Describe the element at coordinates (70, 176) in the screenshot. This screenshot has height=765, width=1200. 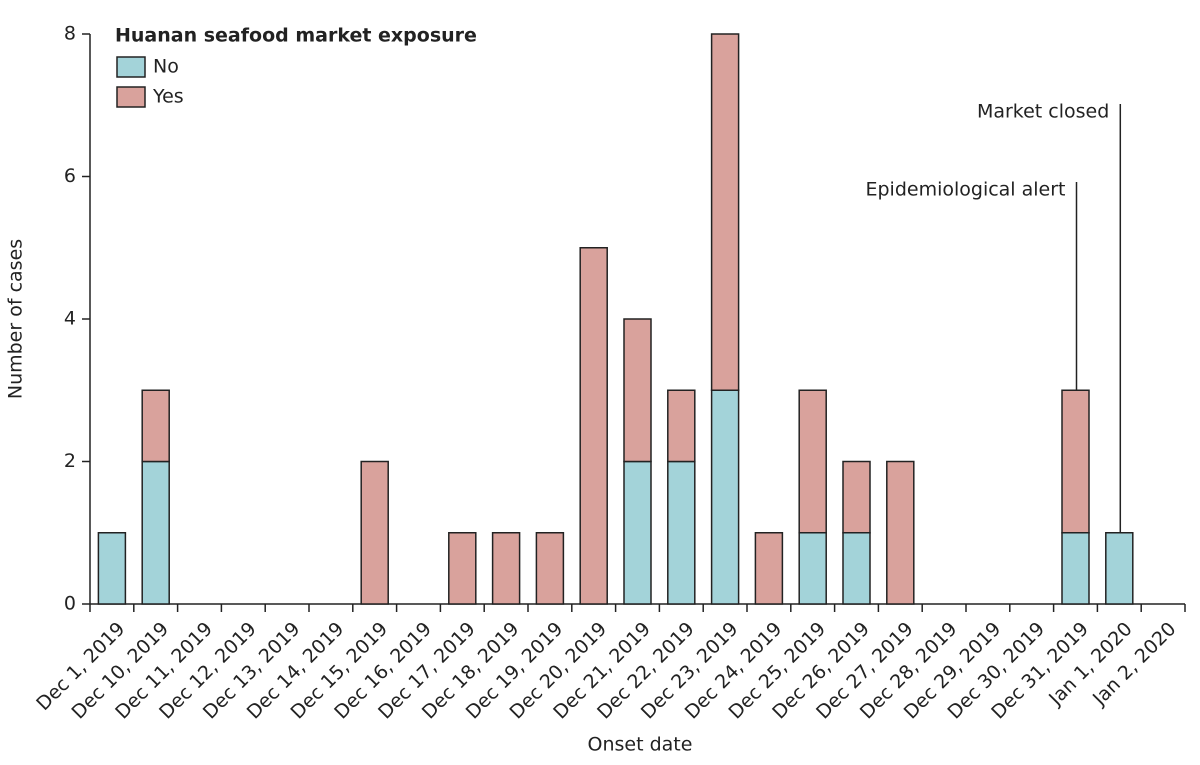
I see `y-tick-label: 6` at that location.